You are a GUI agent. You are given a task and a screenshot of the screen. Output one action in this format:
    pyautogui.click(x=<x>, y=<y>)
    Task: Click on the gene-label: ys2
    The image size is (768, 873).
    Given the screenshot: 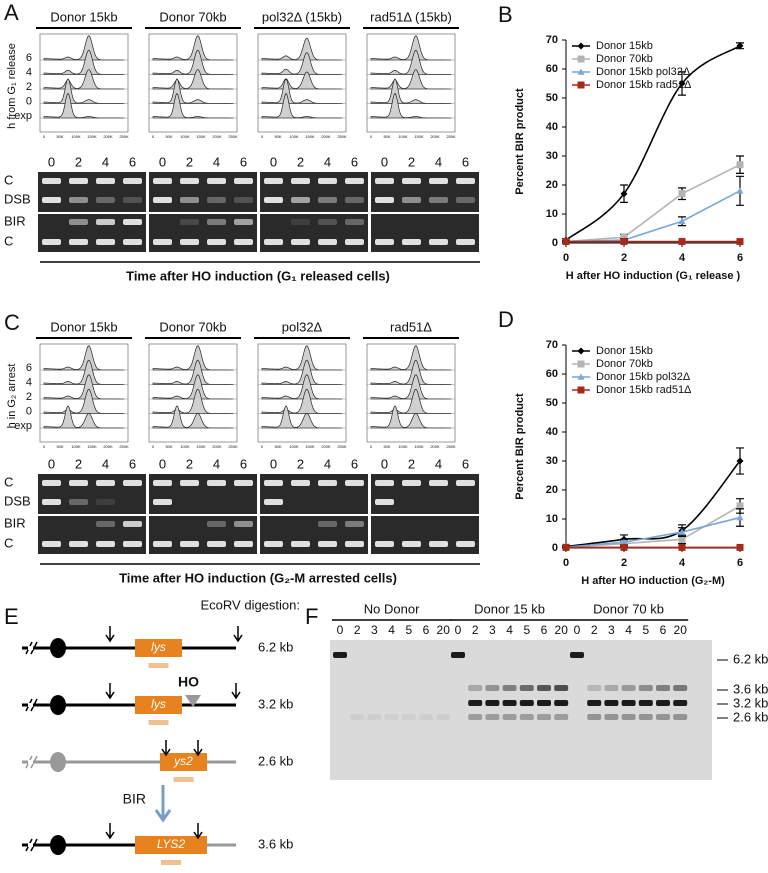 What is the action you would take?
    pyautogui.click(x=183, y=761)
    